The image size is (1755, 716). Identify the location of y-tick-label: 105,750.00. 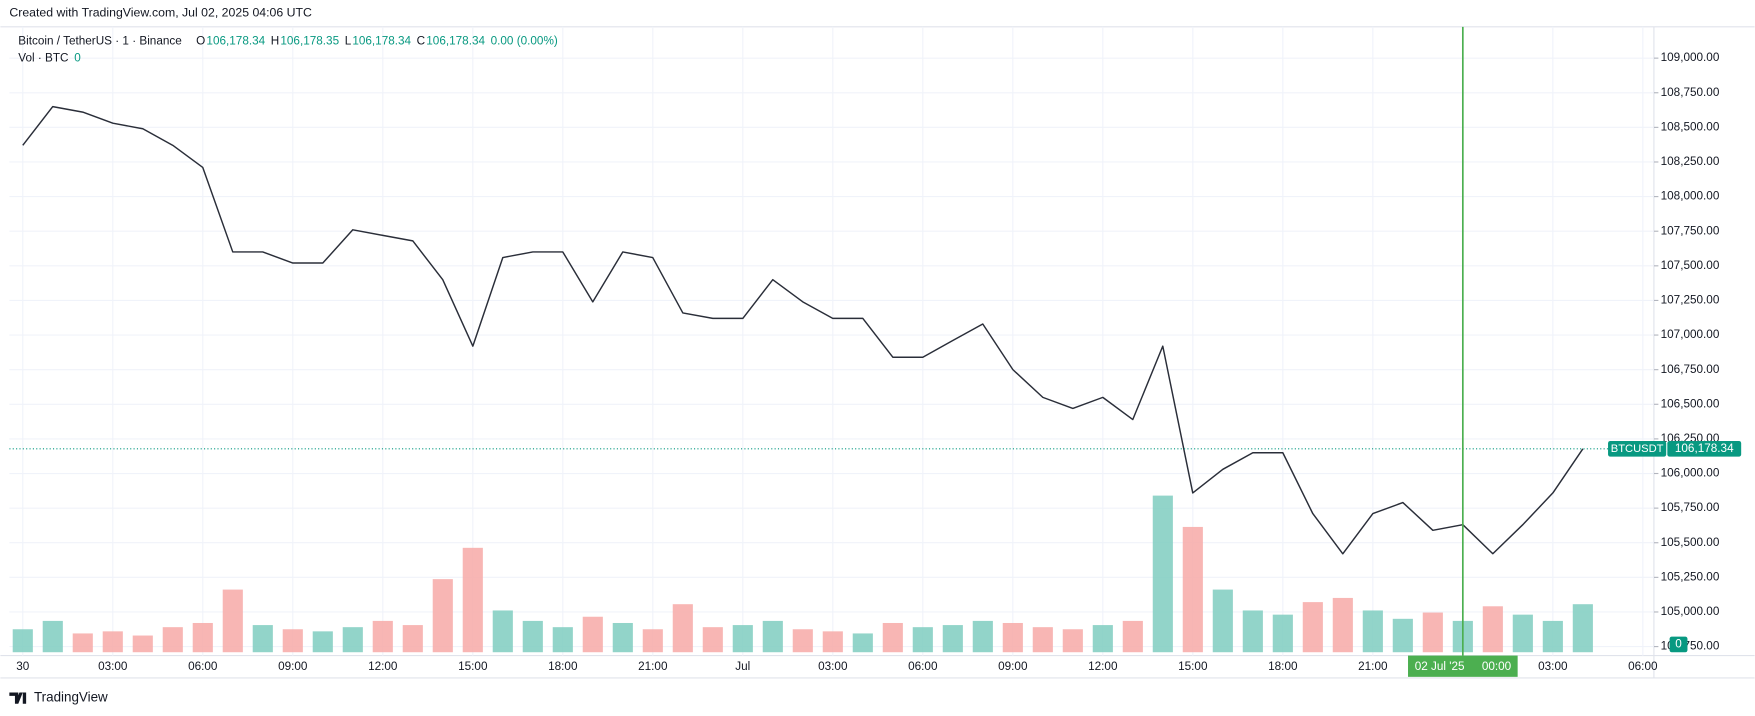
(1690, 507).